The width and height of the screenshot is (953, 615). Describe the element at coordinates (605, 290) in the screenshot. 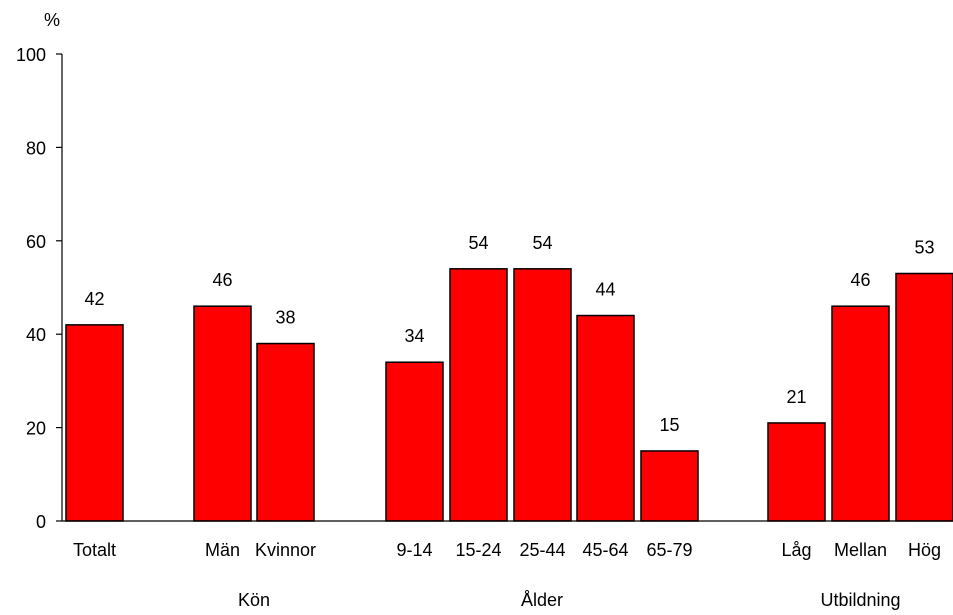

I see `data-label-45-64: 44` at that location.